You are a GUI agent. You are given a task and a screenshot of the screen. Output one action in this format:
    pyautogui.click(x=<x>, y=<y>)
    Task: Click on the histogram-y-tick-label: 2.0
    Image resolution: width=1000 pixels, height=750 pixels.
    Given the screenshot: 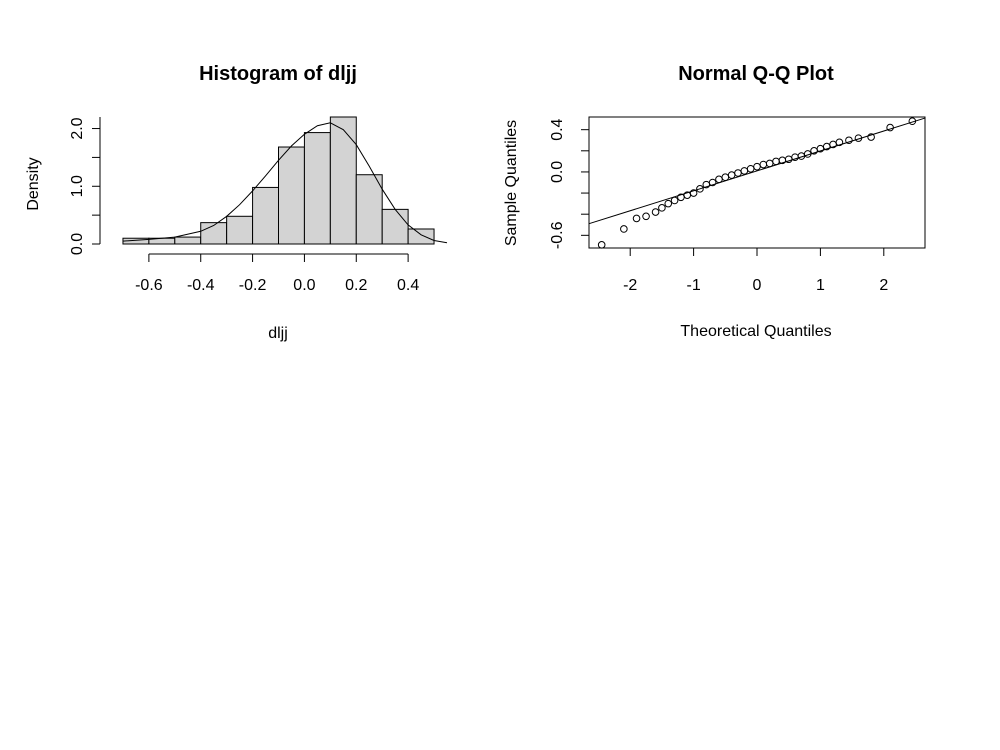 What is the action you would take?
    pyautogui.click(x=77, y=128)
    